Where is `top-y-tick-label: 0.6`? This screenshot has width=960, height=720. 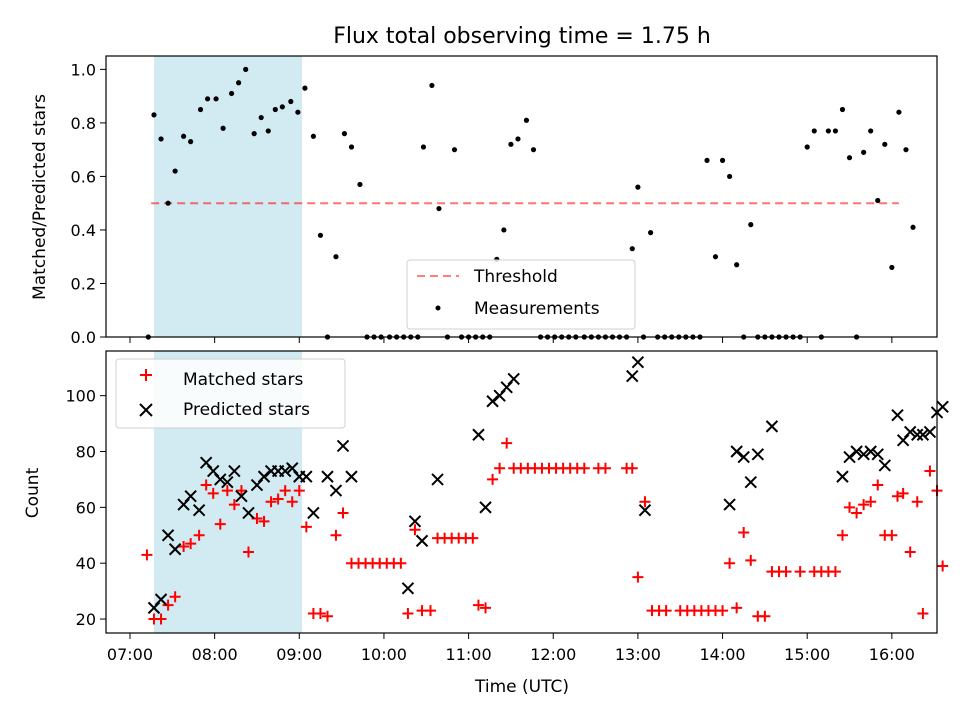 top-y-tick-label: 0.6 is located at coordinates (83, 176).